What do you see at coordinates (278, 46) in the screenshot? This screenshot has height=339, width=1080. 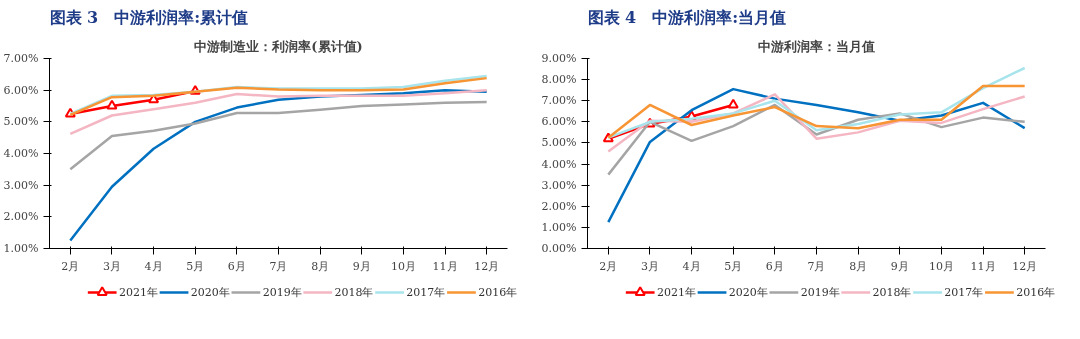 I see `chart-subtitle: 中游制造业：利润率(累计值)` at bounding box center [278, 46].